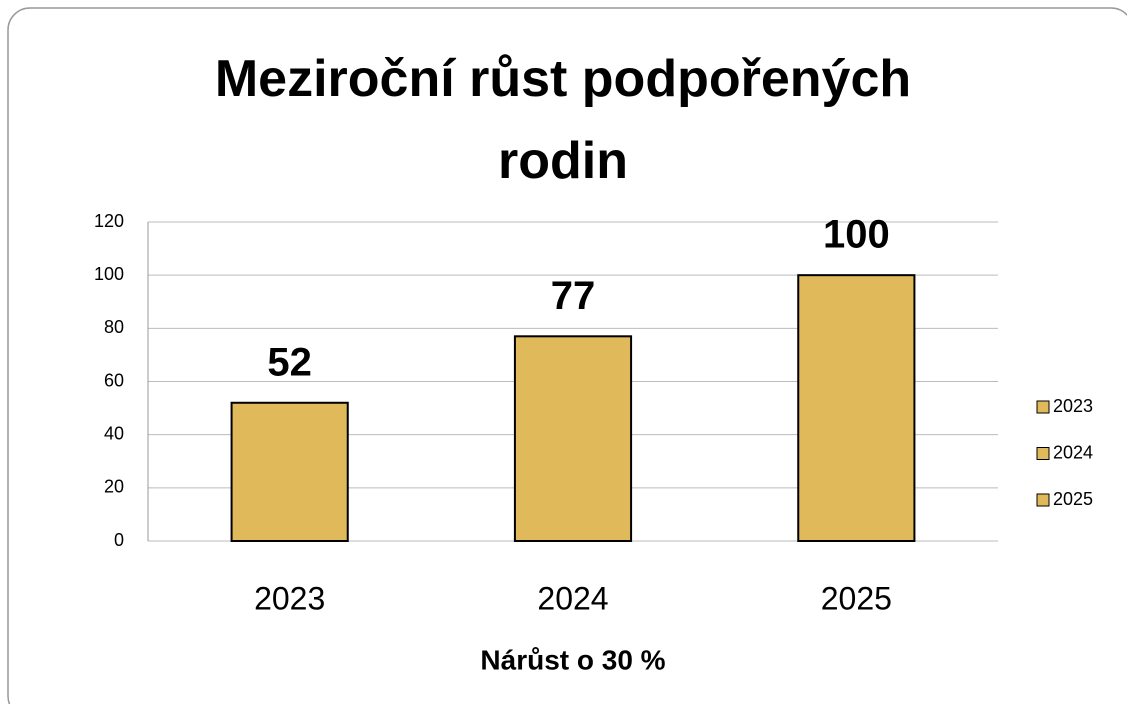 This screenshot has height=704, width=1127. What do you see at coordinates (114, 433) in the screenshot?
I see `y-tick-label: 40` at bounding box center [114, 433].